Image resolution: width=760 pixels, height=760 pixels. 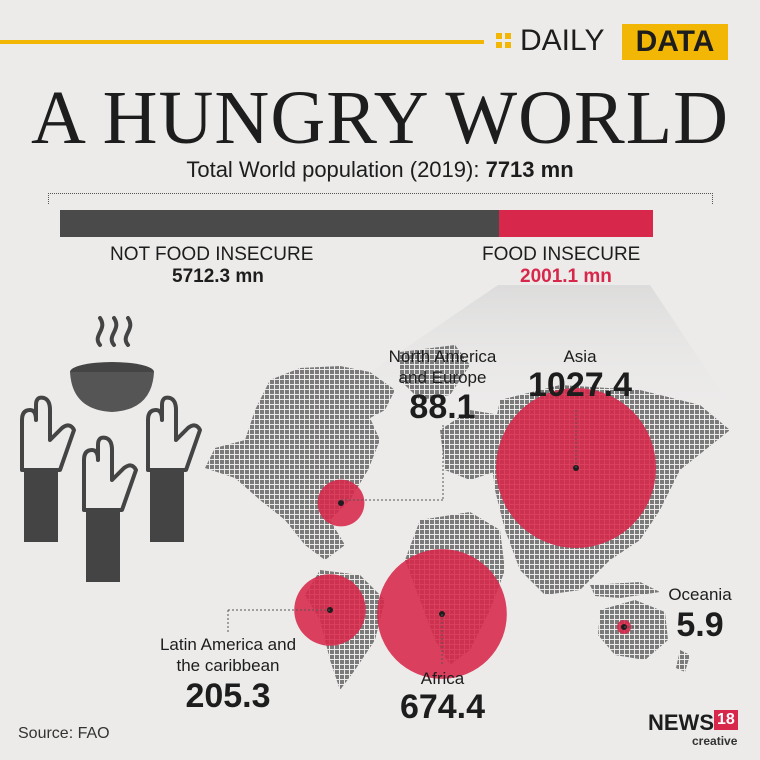 What do you see at coordinates (442, 377) in the screenshot?
I see `region-na-europe-line2: and Europe` at bounding box center [442, 377].